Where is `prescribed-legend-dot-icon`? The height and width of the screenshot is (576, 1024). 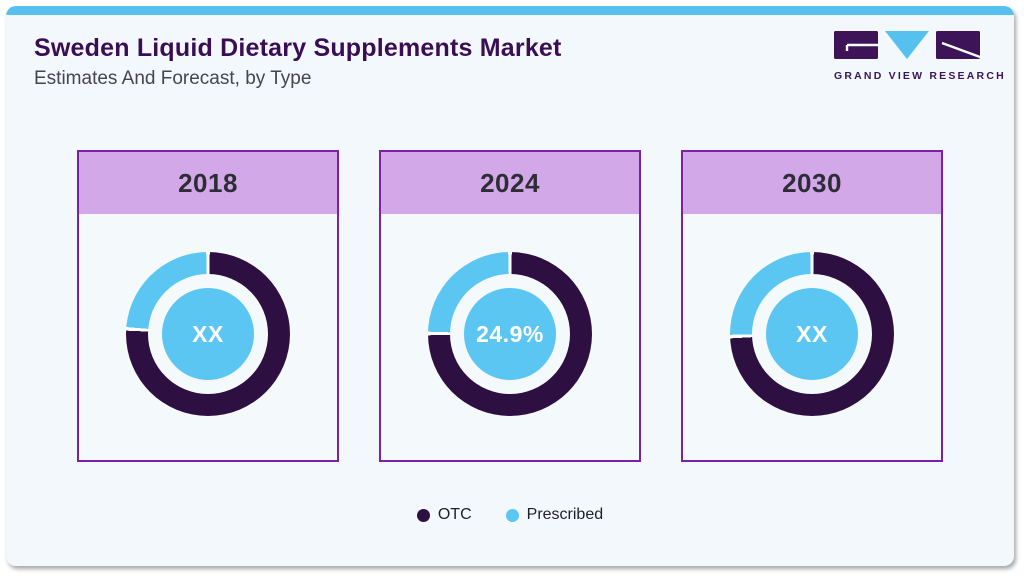 prescribed-legend-dot-icon is located at coordinates (512, 515).